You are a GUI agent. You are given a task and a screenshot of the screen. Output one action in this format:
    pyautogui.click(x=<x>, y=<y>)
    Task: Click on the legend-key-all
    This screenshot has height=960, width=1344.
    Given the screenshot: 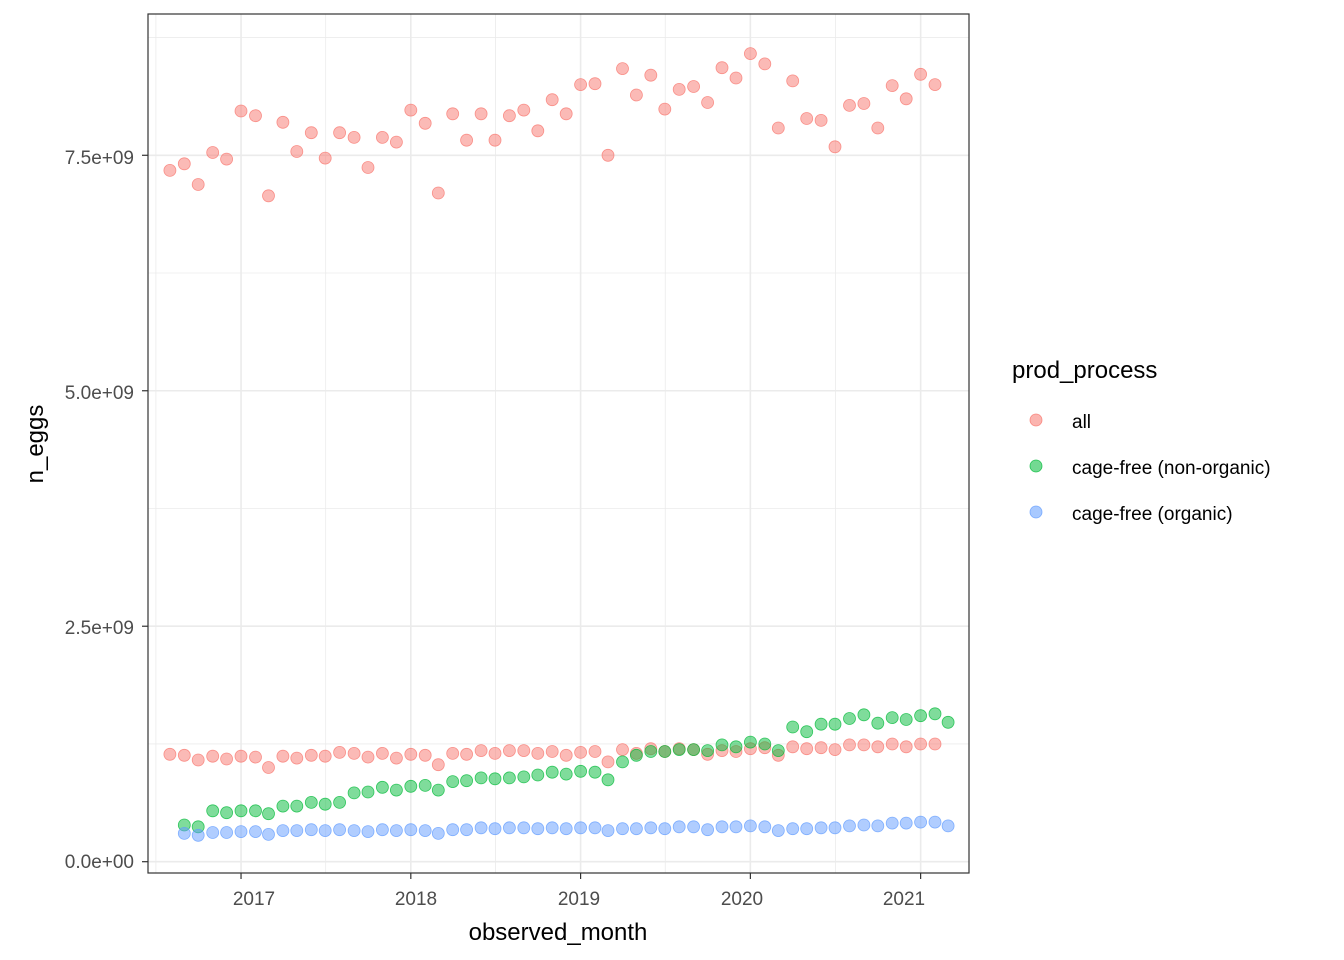 What is the action you would take?
    pyautogui.click(x=1036, y=420)
    